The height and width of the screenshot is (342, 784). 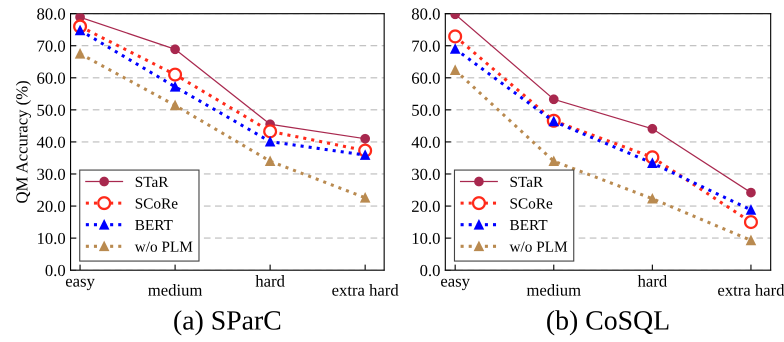 What do you see at coordinates (227, 323) in the screenshot?
I see `text: (a) SParC` at bounding box center [227, 323].